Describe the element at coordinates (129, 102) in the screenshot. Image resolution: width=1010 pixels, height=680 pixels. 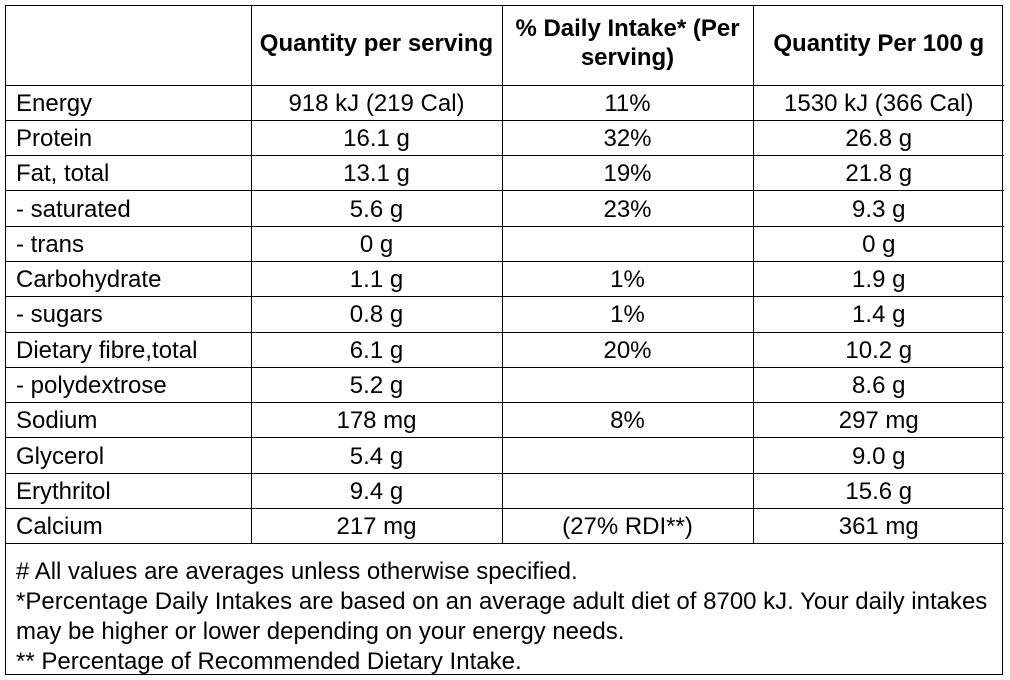
I see `nutrient-name: Energy` at that location.